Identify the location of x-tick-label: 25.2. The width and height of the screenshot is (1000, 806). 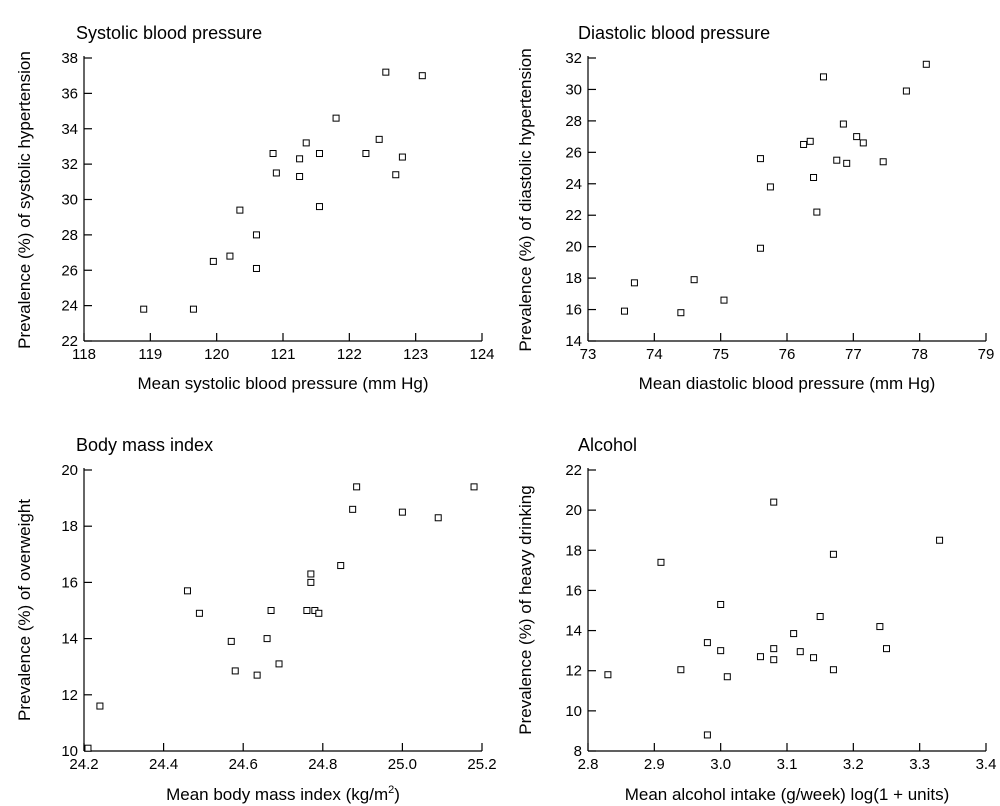
(481, 764).